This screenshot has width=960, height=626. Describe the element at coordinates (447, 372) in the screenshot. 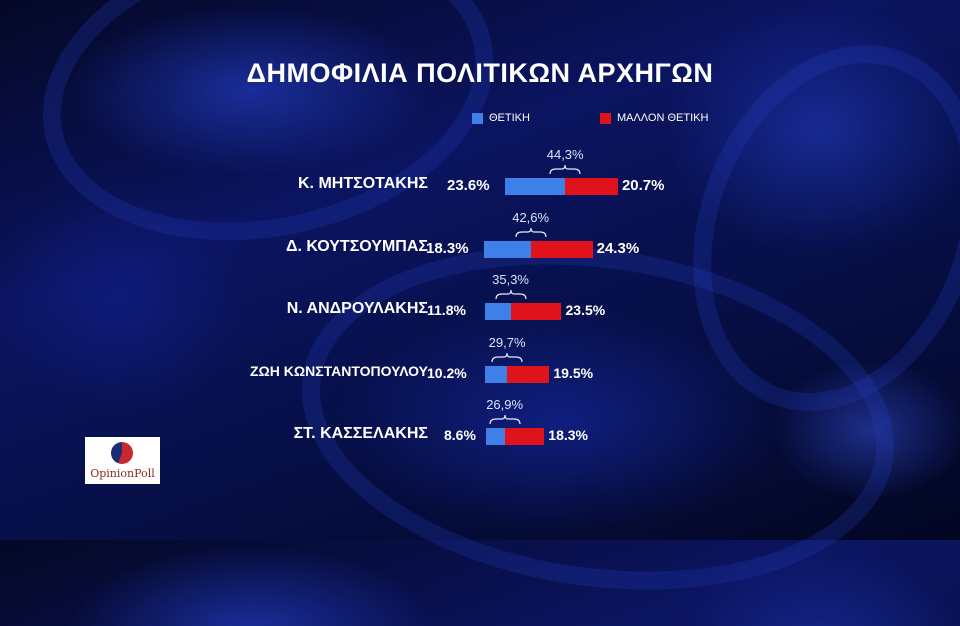

I see `value-label-positive: 10.2%` at that location.